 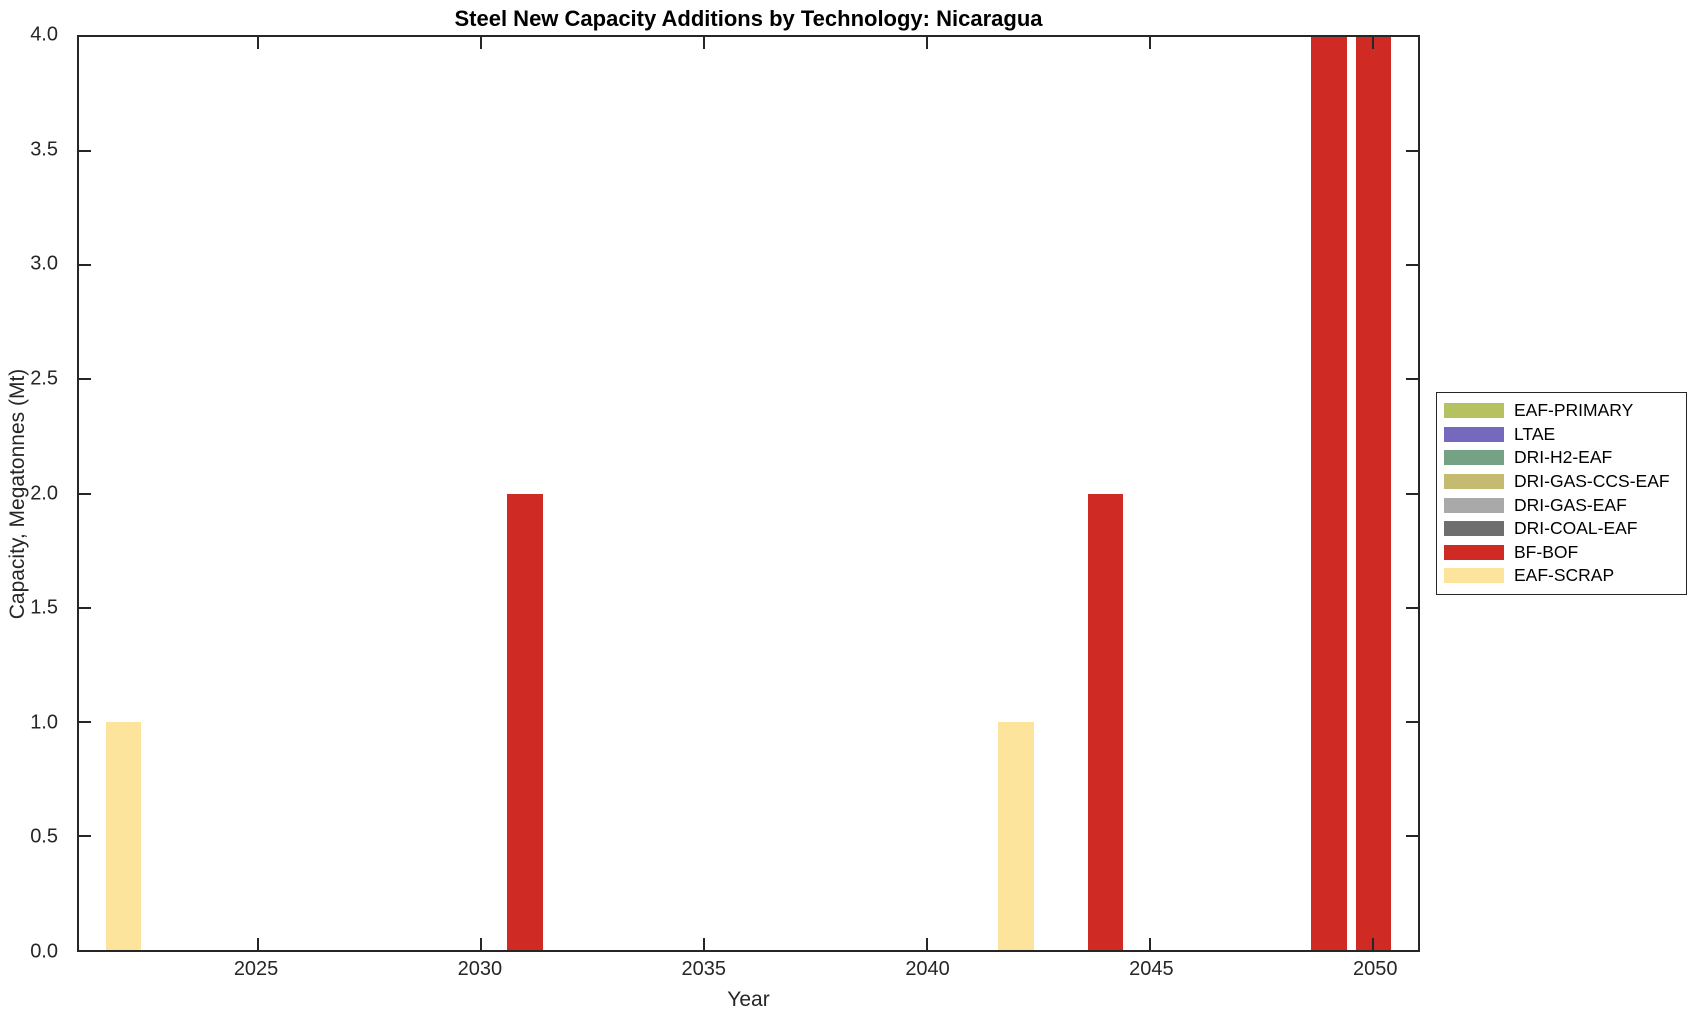 What do you see at coordinates (1016, 835) in the screenshot?
I see `bar-eaf-scrap-2042` at bounding box center [1016, 835].